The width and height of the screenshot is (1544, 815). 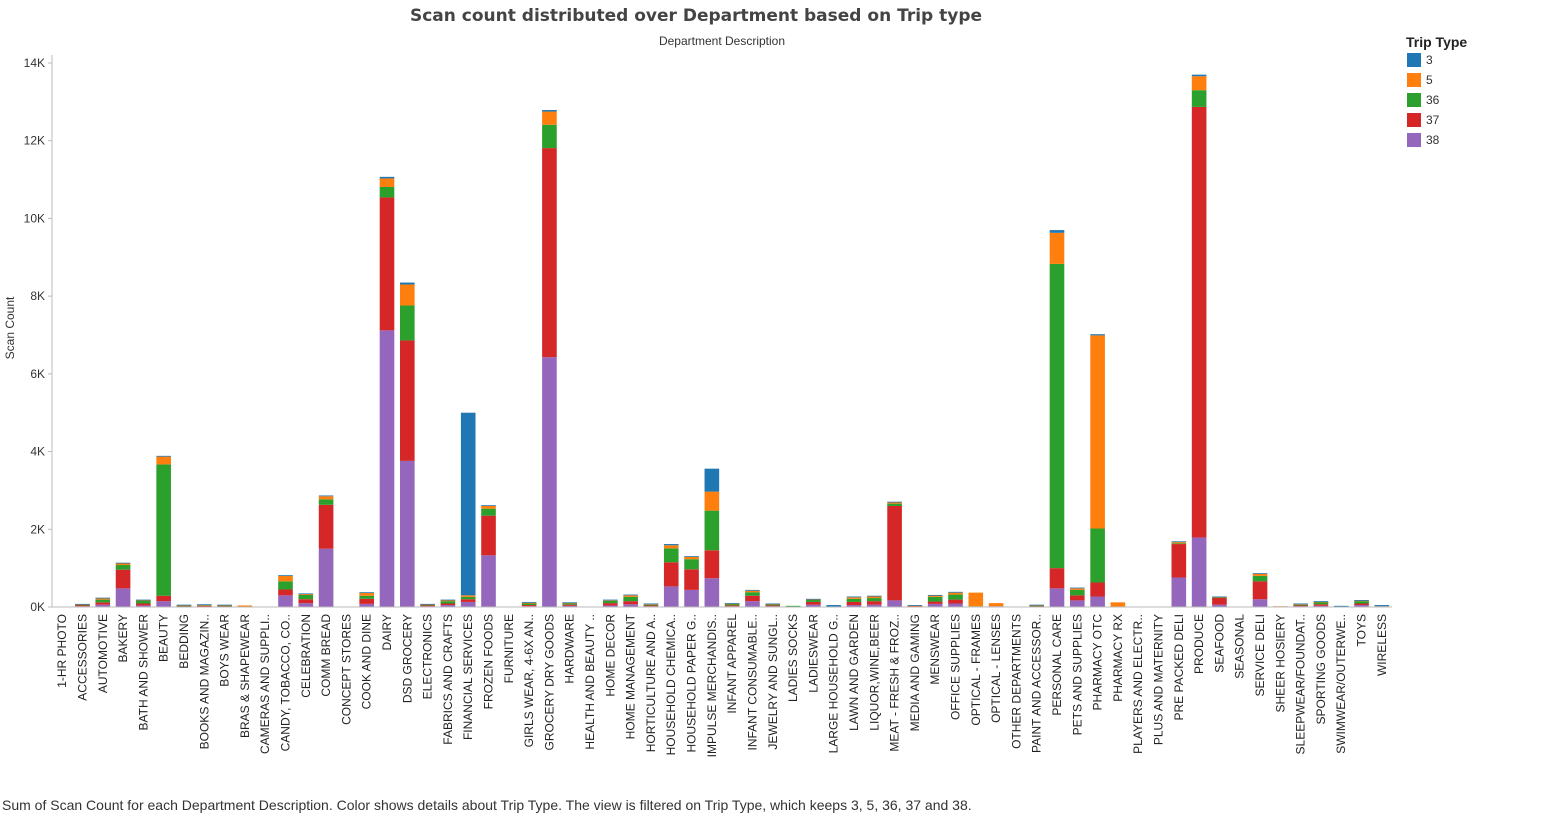 What do you see at coordinates (610, 655) in the screenshot?
I see `x-tick-label: HOME DECOR` at bounding box center [610, 655].